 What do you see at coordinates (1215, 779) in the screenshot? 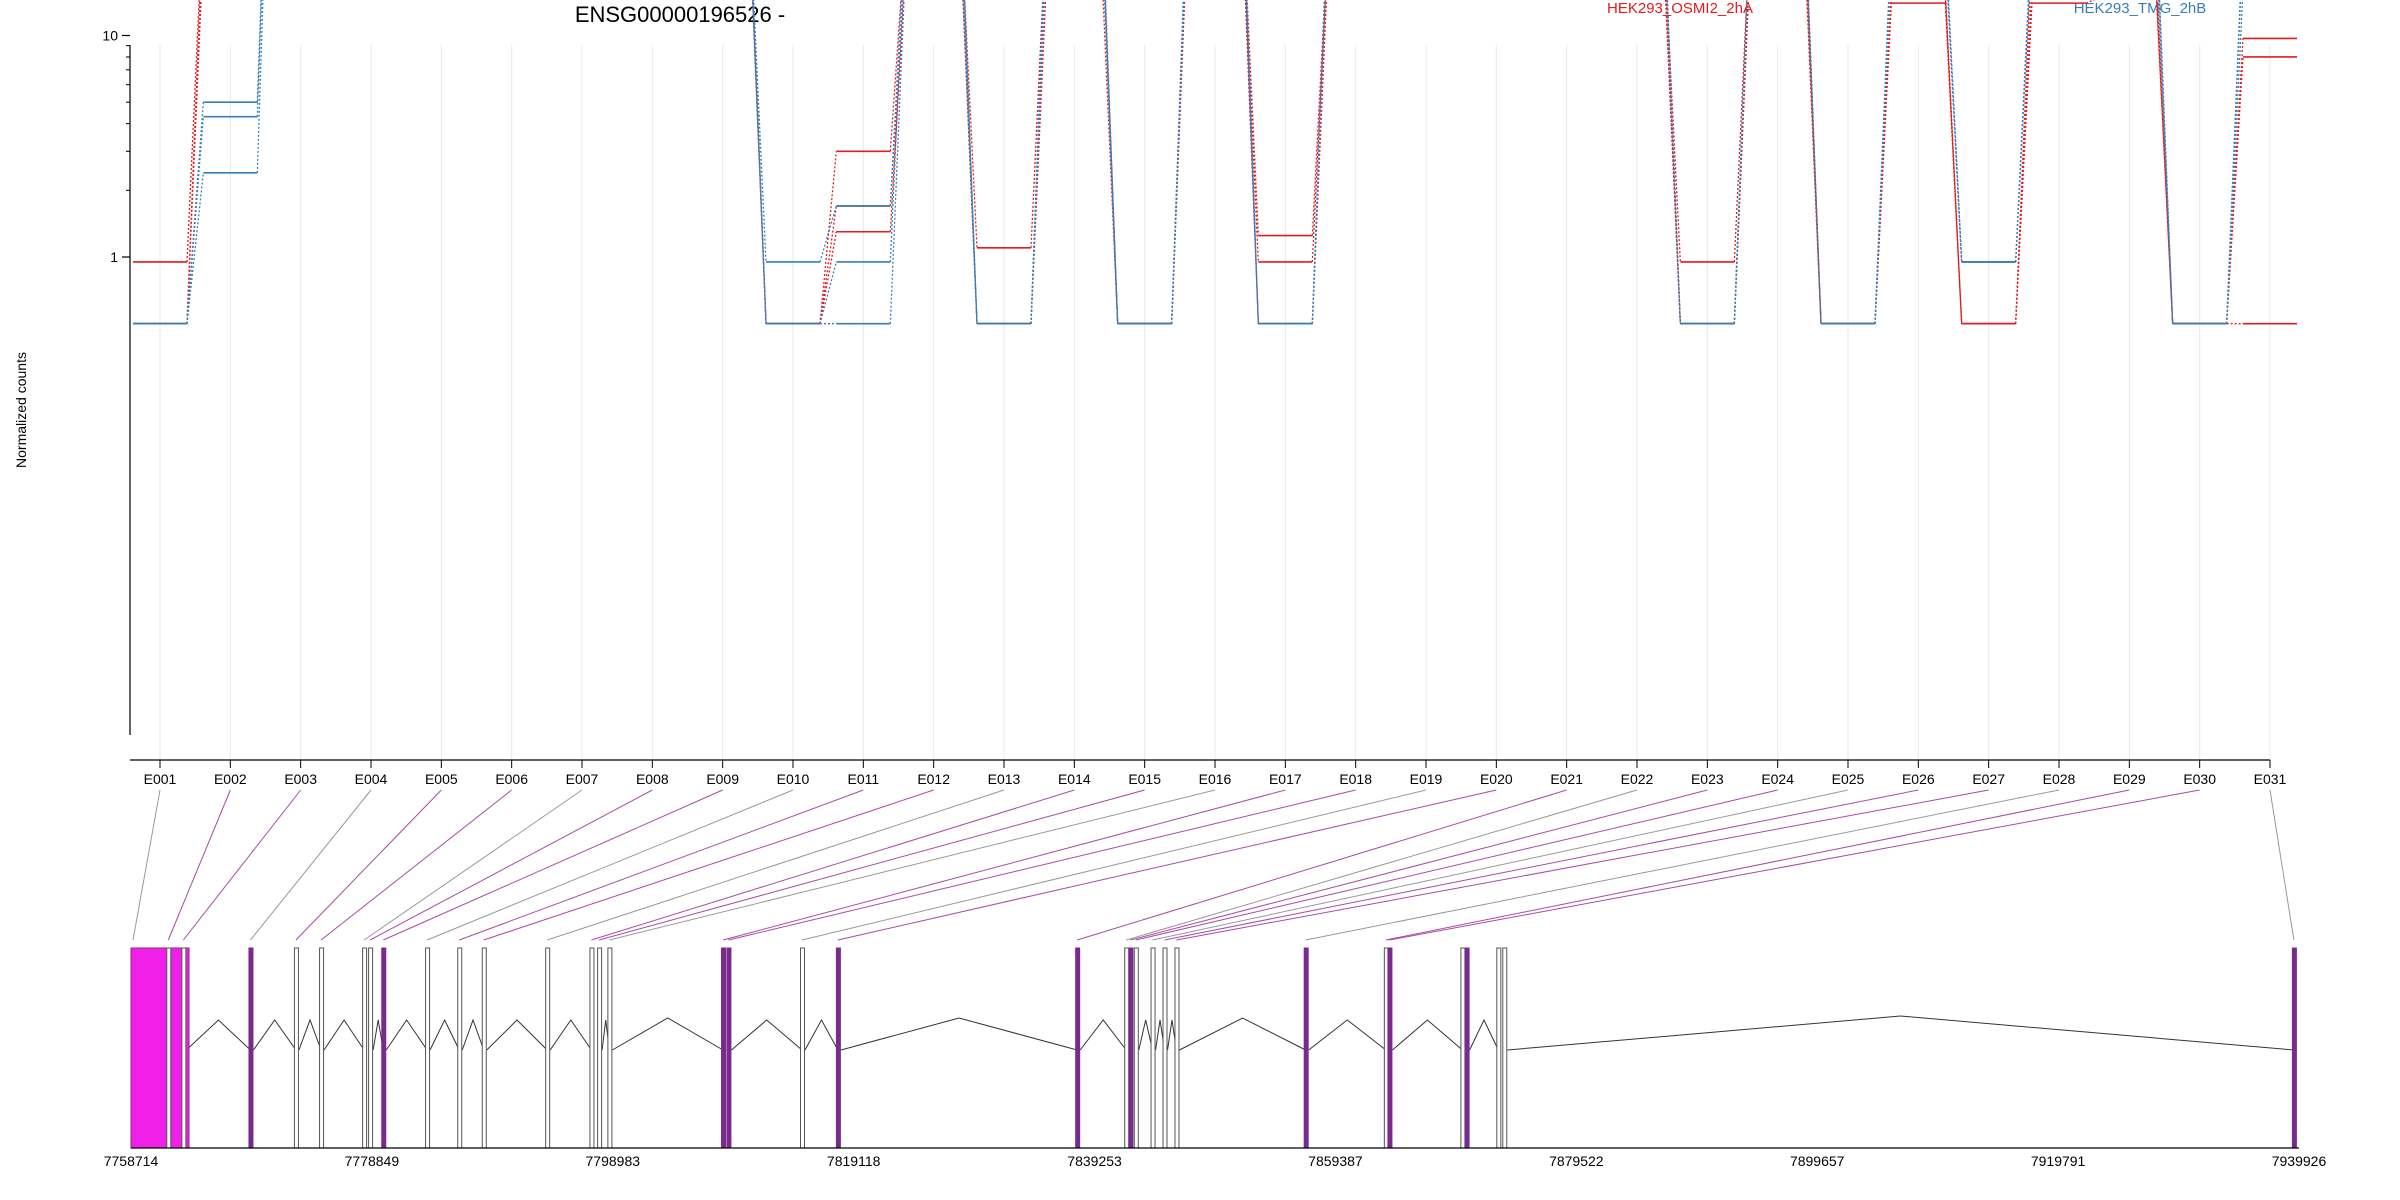
I see `x-tick-label-E016: E016` at bounding box center [1215, 779].